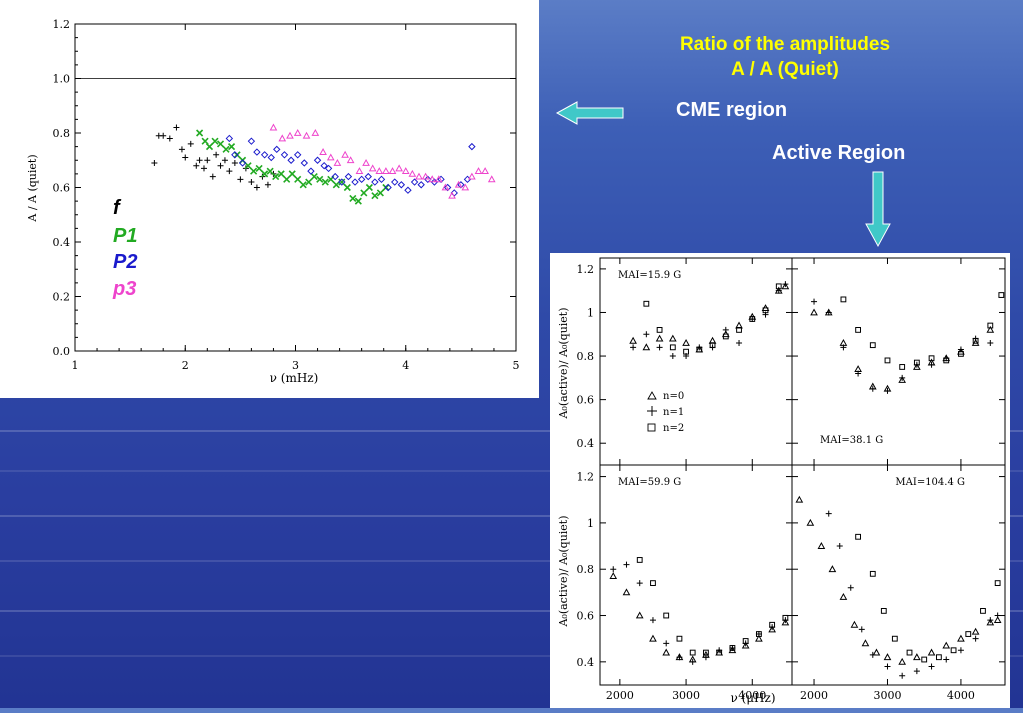 The width and height of the screenshot is (1023, 713). Describe the element at coordinates (673, 428) in the screenshot. I see `legend-n2-label: n=2` at that location.